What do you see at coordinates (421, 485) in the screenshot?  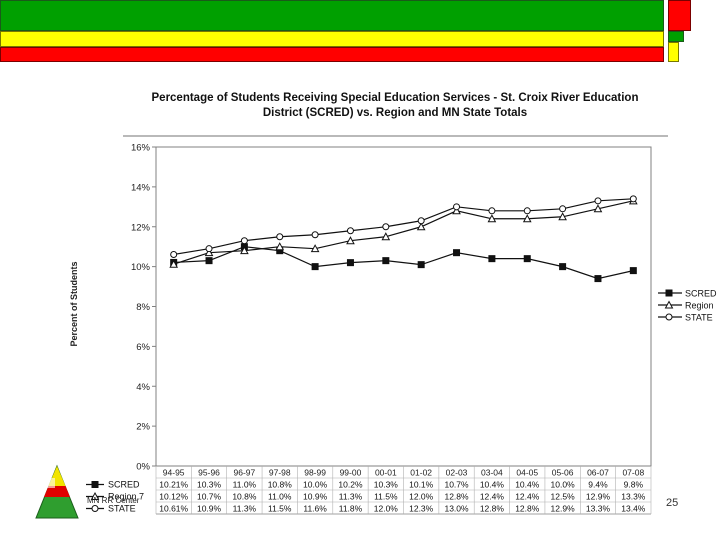 I see `table-cell-value: 10.1%` at bounding box center [421, 485].